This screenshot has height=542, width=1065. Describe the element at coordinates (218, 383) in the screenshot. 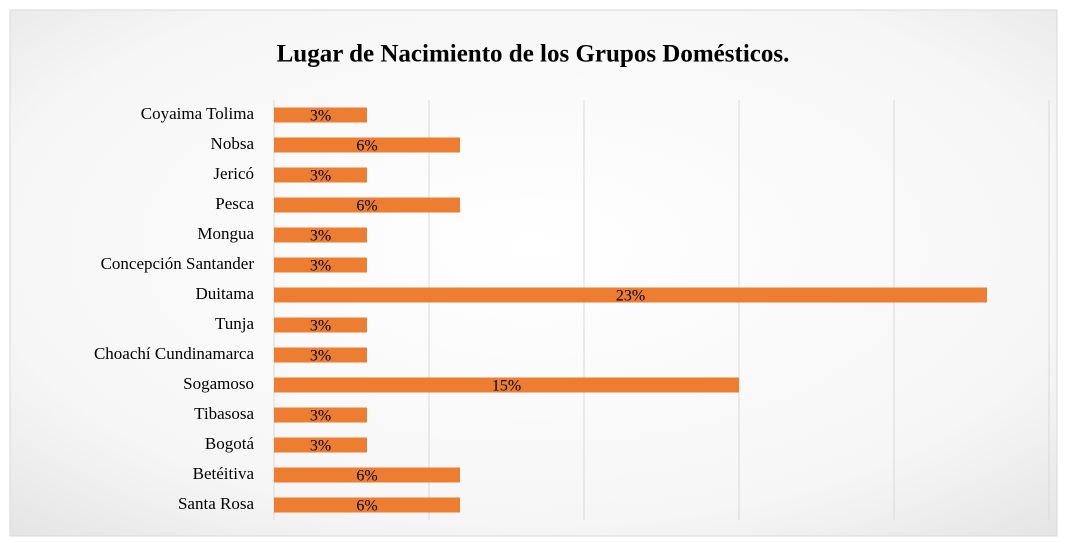

I see `y-tick-label: Sogamoso` at that location.